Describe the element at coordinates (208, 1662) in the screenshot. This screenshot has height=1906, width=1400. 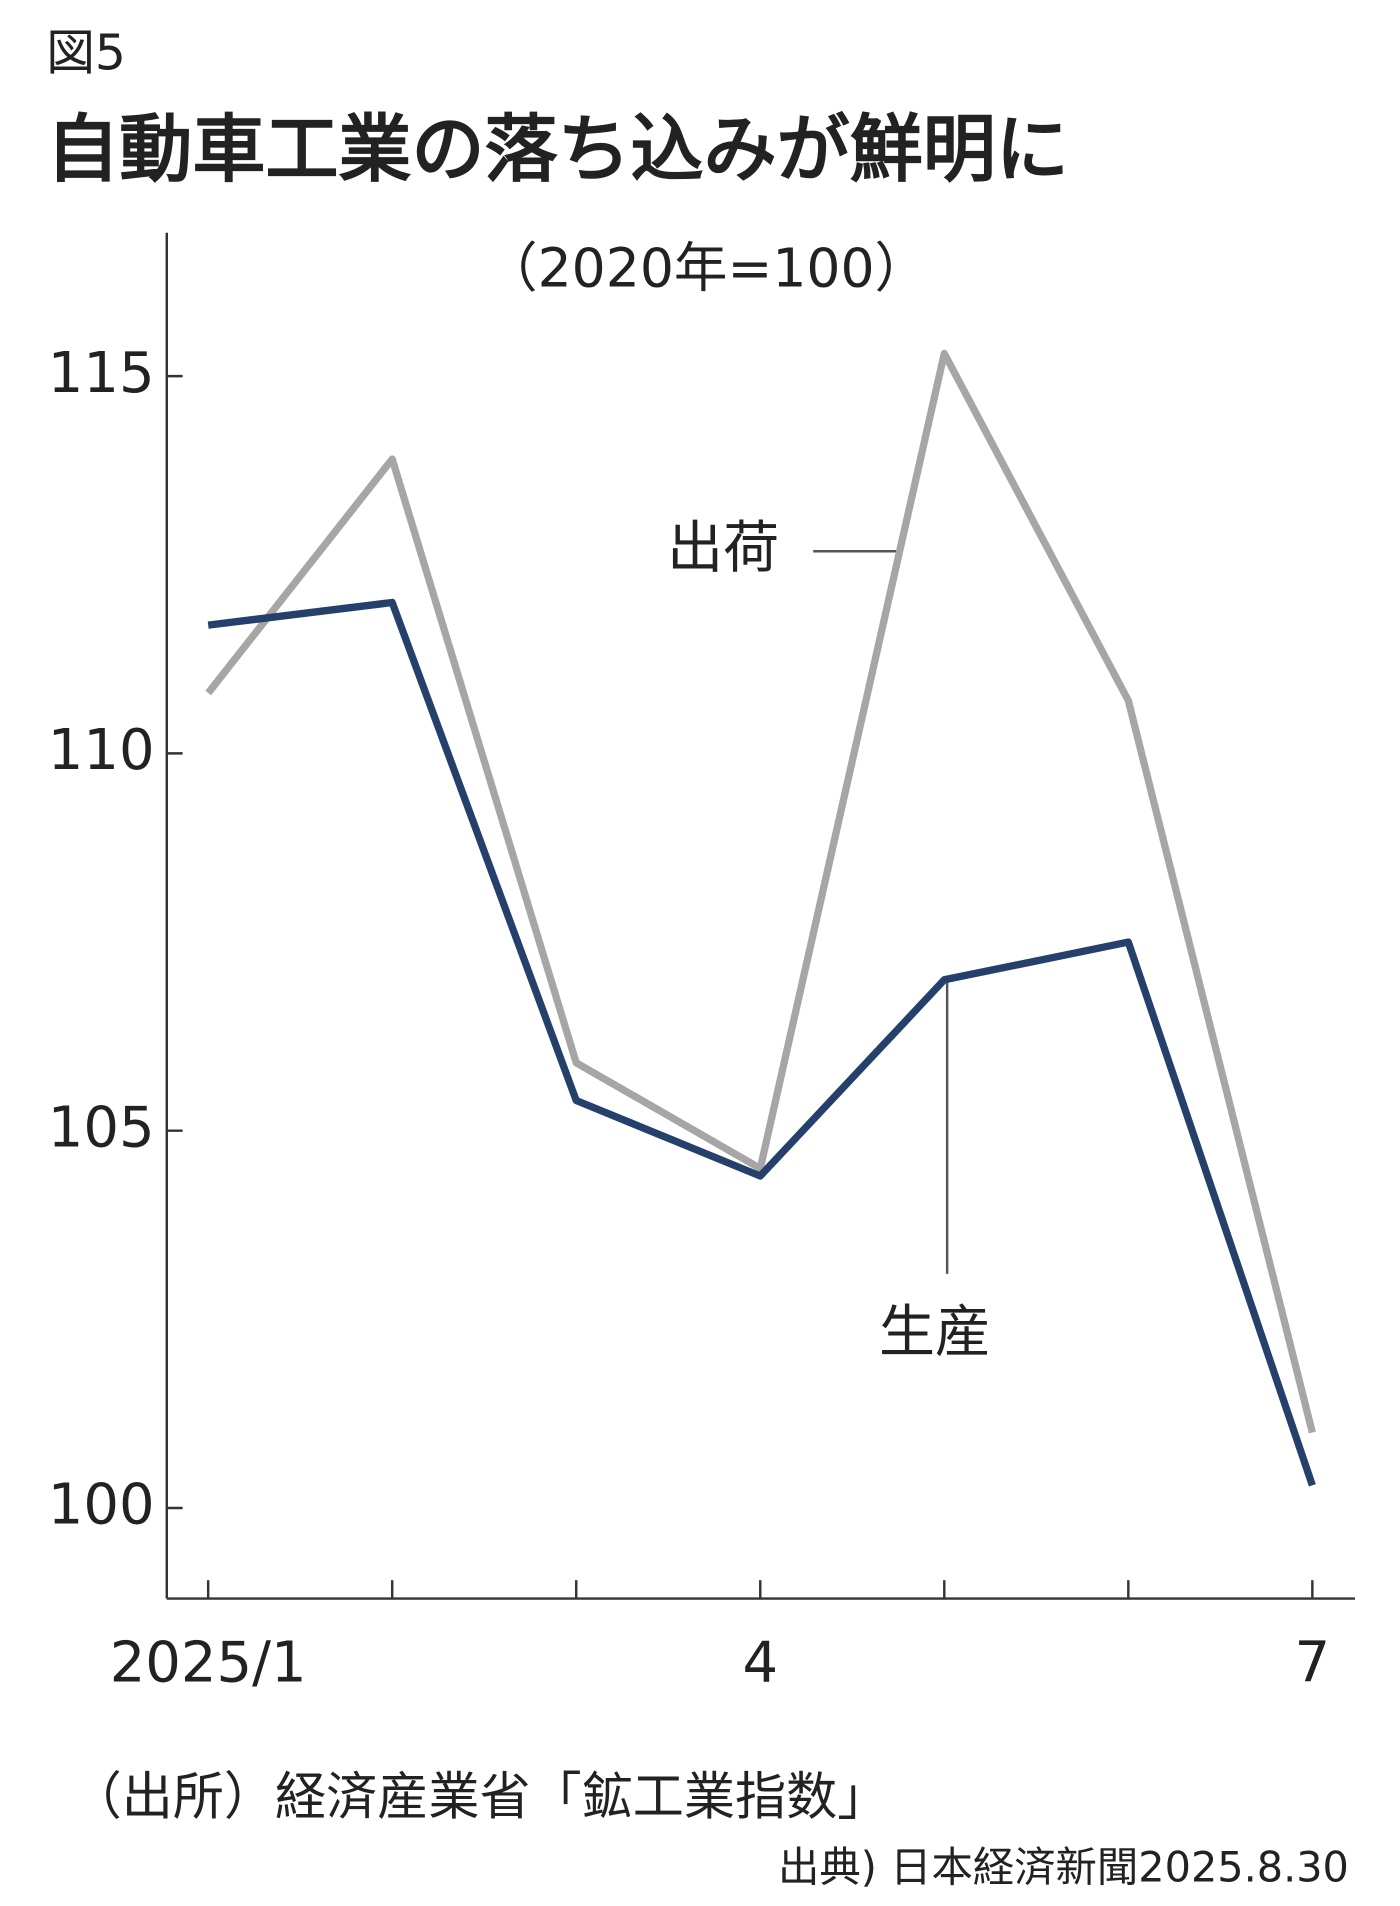
I see `x-tick-label: 2025/1` at that location.